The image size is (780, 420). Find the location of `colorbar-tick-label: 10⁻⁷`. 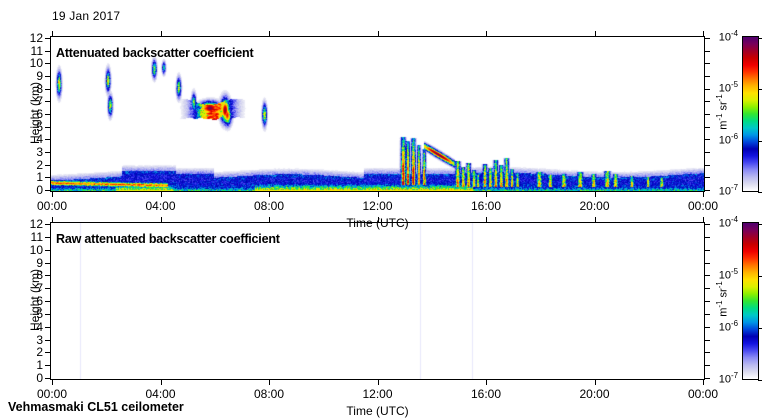

colorbar-tick-label: 10⁻⁷ is located at coordinates (728, 378).